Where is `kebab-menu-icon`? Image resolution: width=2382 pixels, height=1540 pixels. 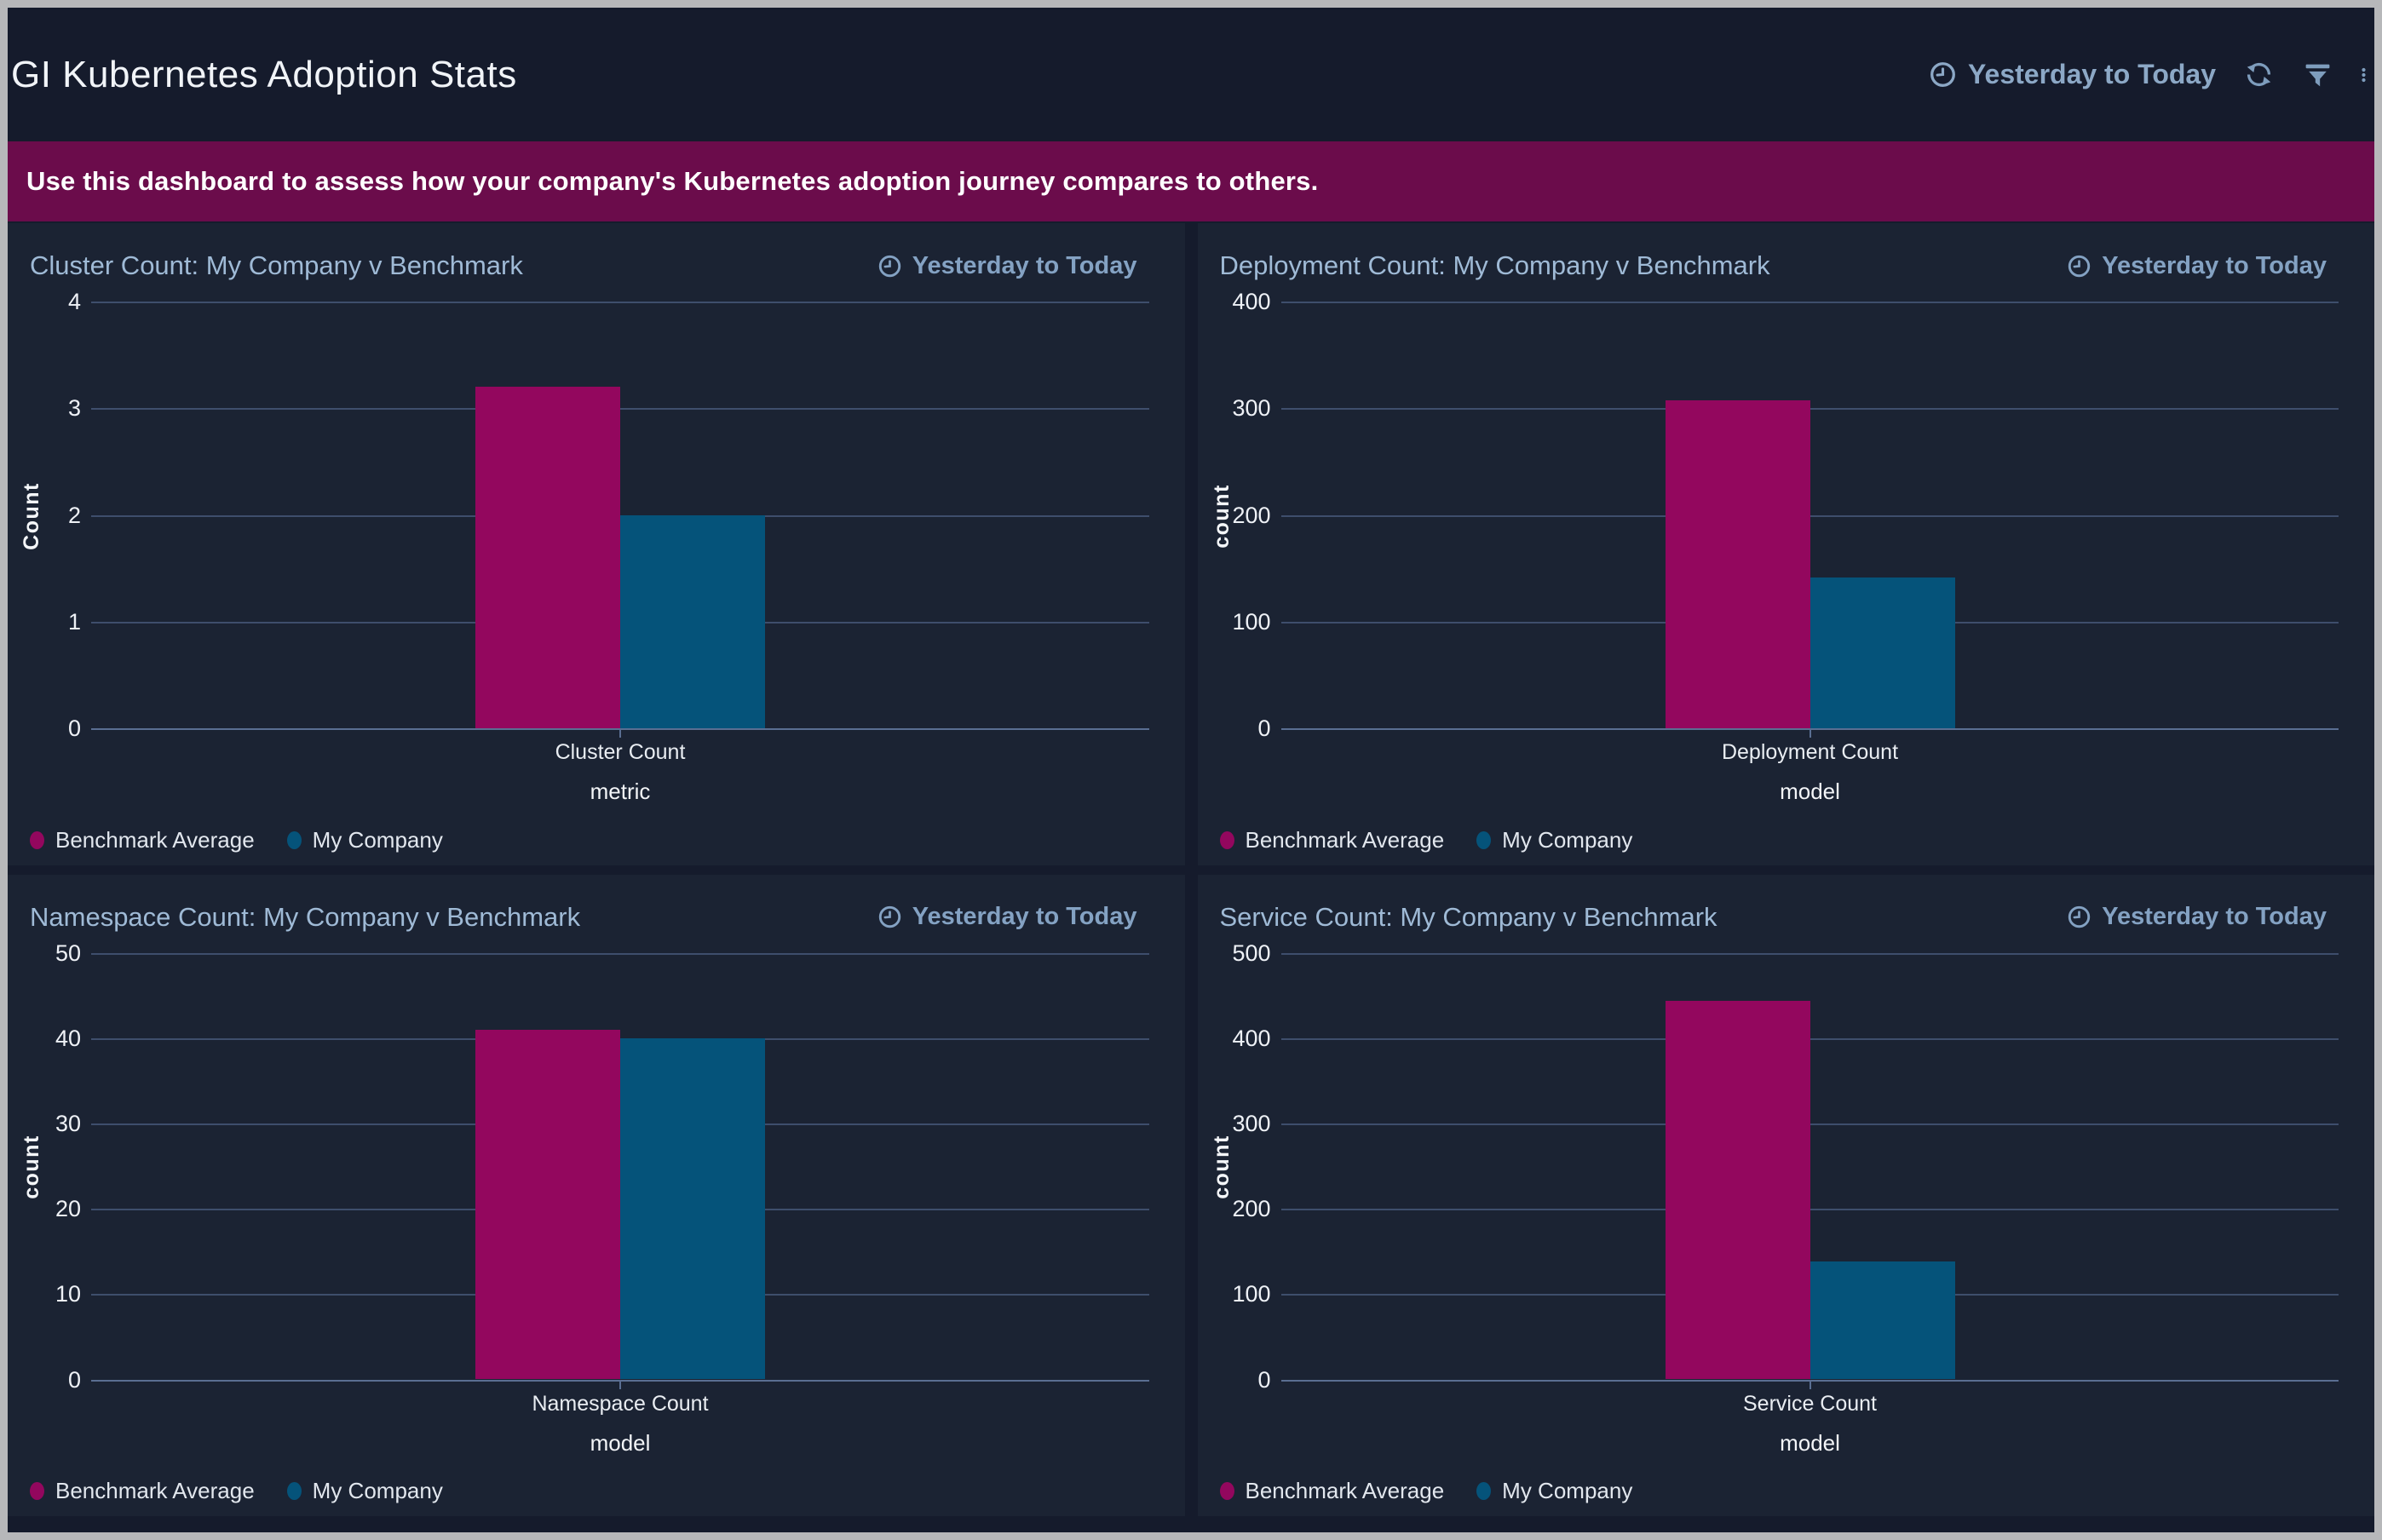 kebab-menu-icon is located at coordinates (2367, 75).